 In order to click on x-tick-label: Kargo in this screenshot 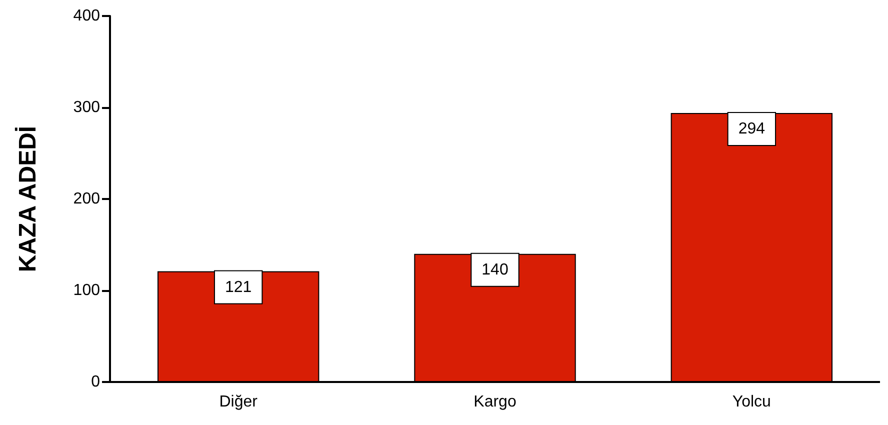, I will do `click(495, 402)`.